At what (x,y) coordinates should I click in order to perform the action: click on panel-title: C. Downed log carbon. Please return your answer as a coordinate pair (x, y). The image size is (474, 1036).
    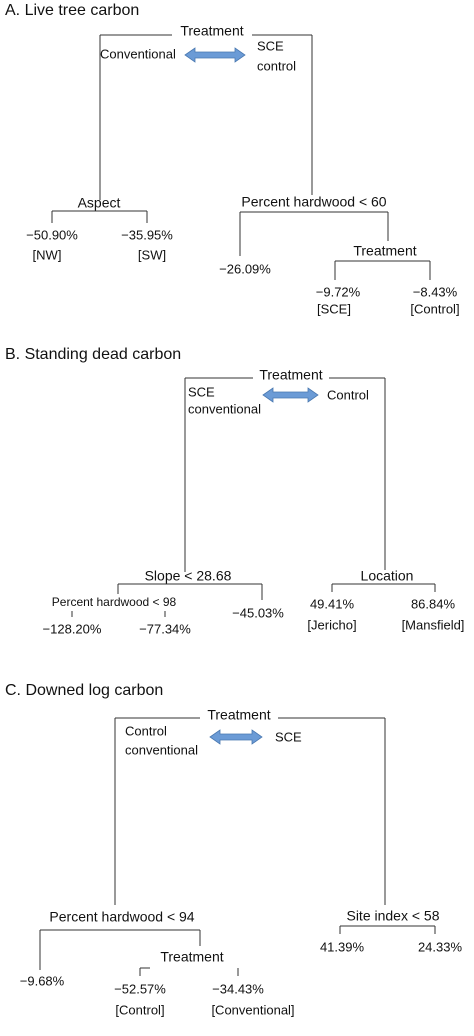
    Looking at the image, I should click on (84, 690).